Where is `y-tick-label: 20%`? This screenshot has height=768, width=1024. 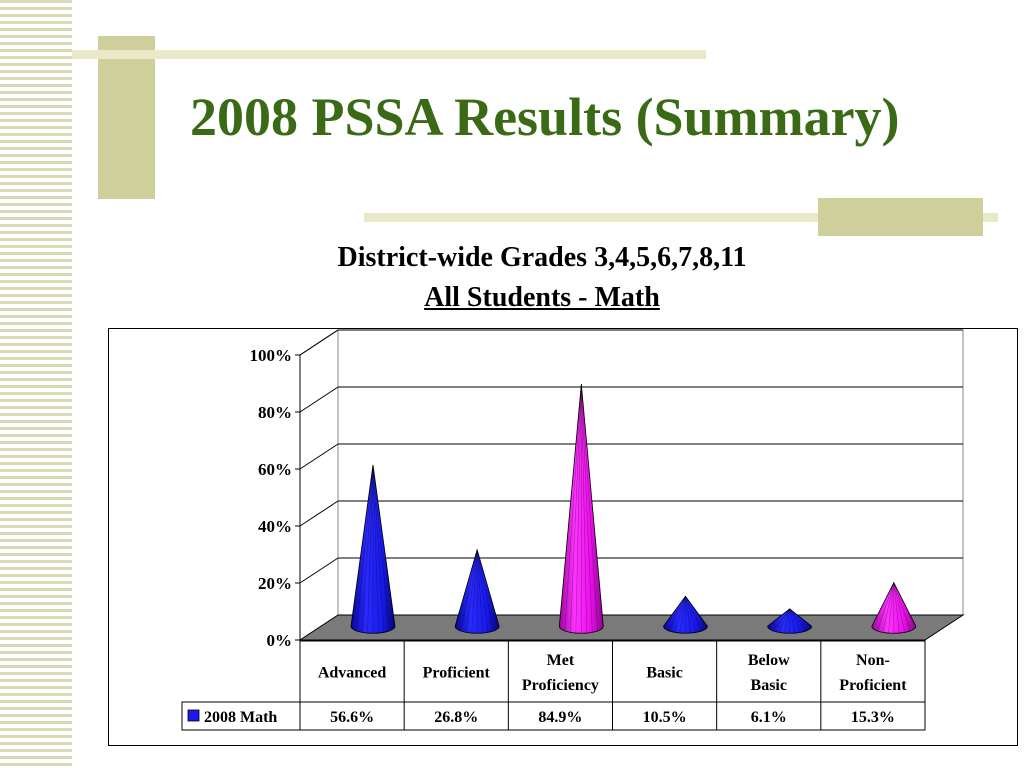
y-tick-label: 20% is located at coordinates (275, 583).